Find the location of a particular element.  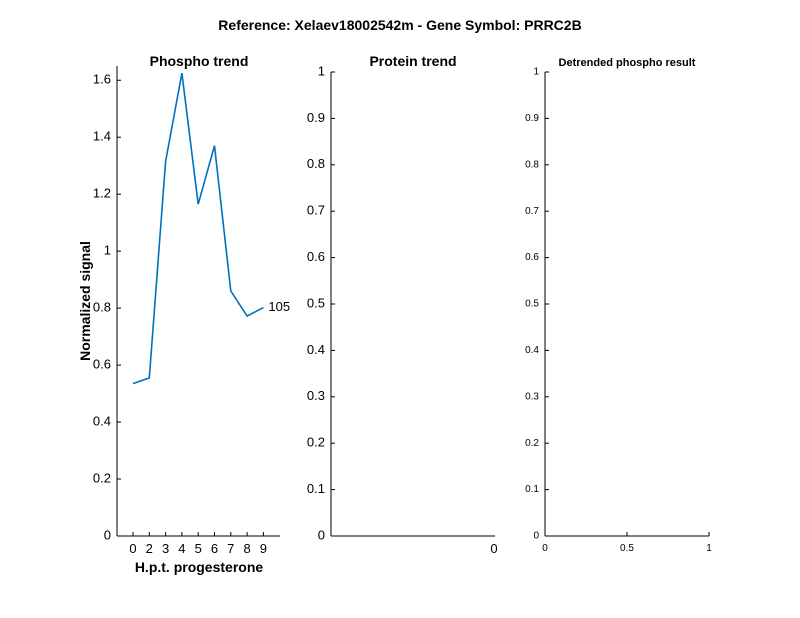

detrended-x-tick-label: 0.5 is located at coordinates (627, 548).